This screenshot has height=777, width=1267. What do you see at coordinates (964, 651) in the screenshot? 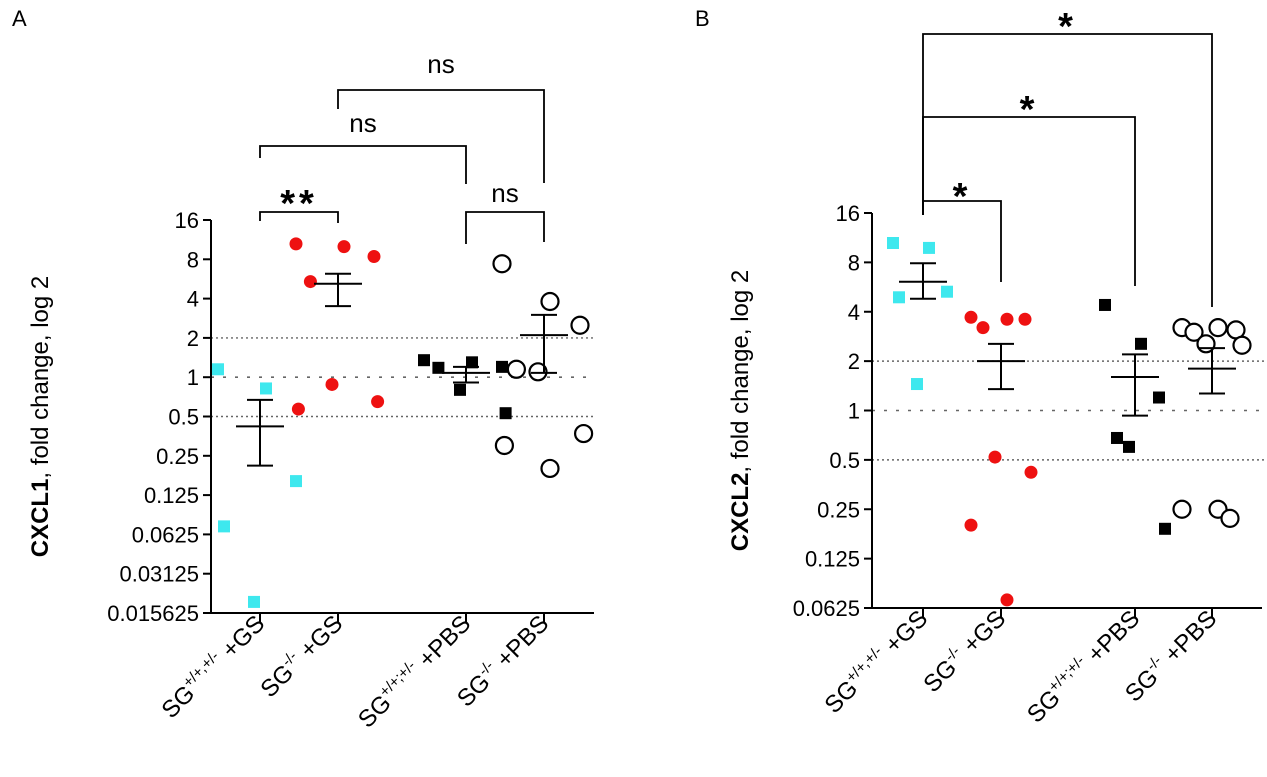
I see `x-tick-label: SG-/- +GS` at bounding box center [964, 651].